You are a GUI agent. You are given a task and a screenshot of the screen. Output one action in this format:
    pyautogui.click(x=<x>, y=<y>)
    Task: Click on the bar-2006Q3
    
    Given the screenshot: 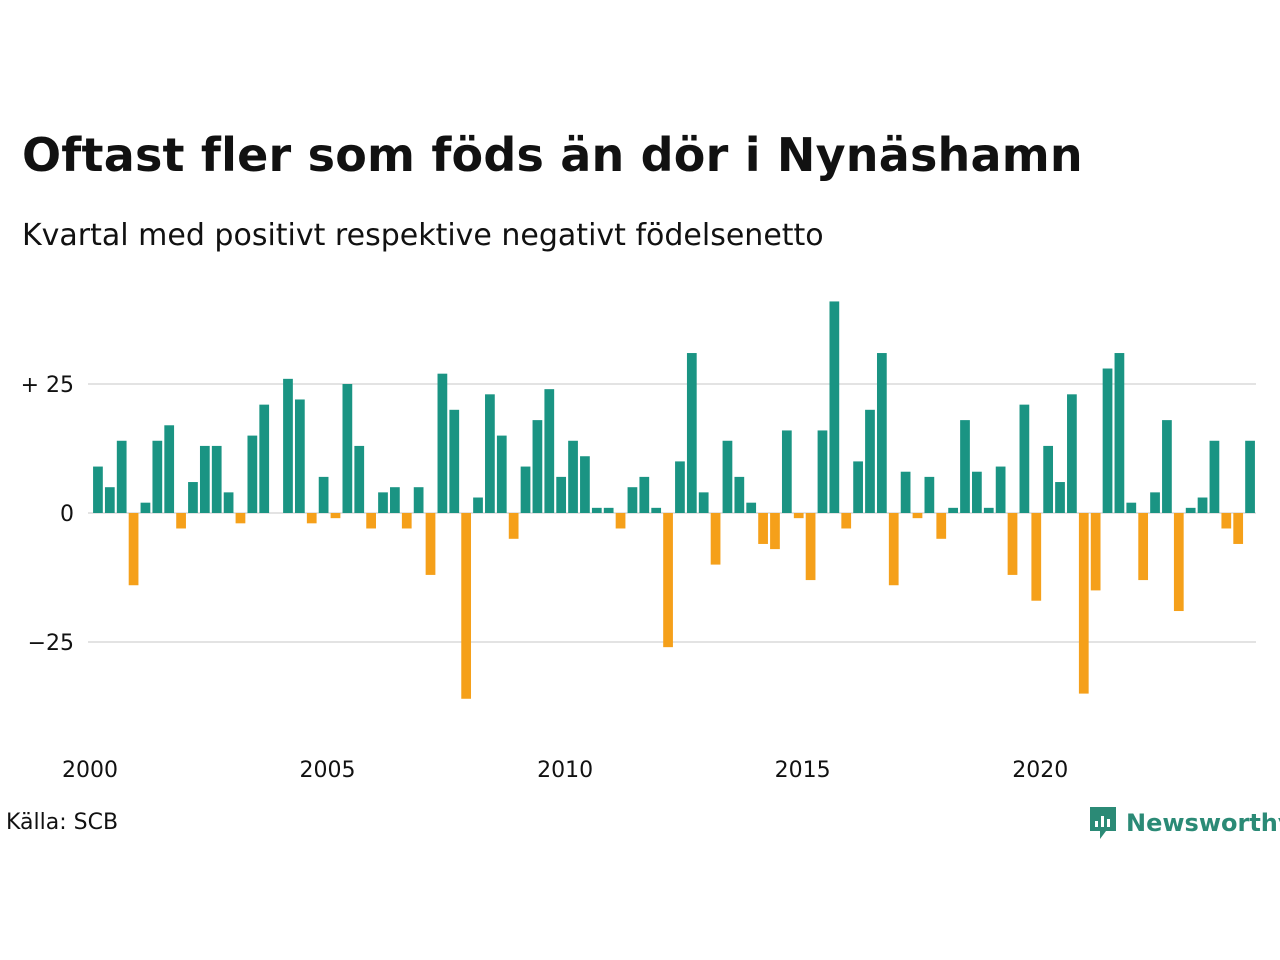 What is the action you would take?
    pyautogui.click(x=406, y=521)
    